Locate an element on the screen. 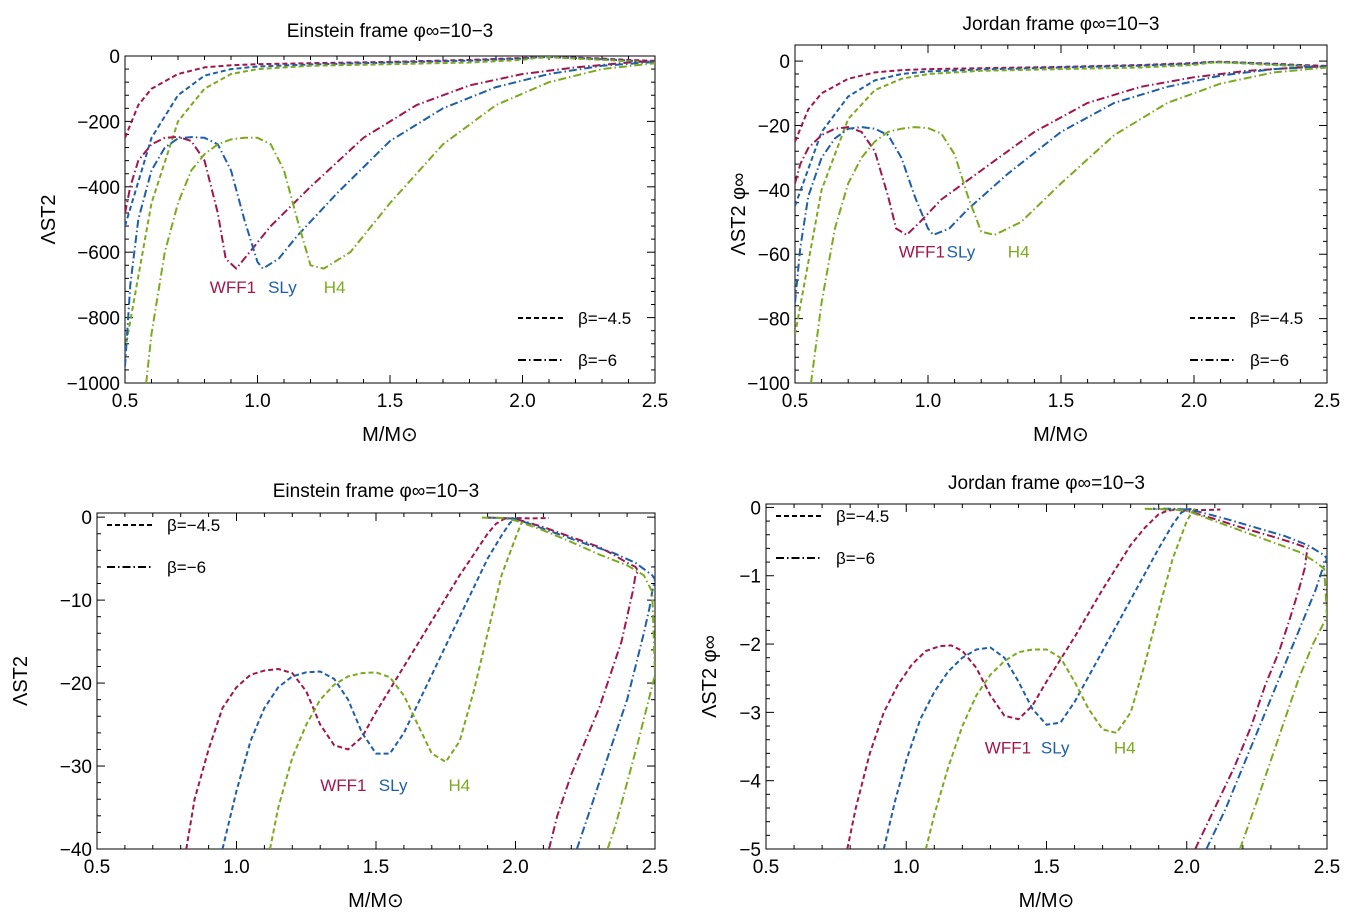 This screenshot has width=1361, height=924. y-tick-label: −100 is located at coordinates (768, 384).